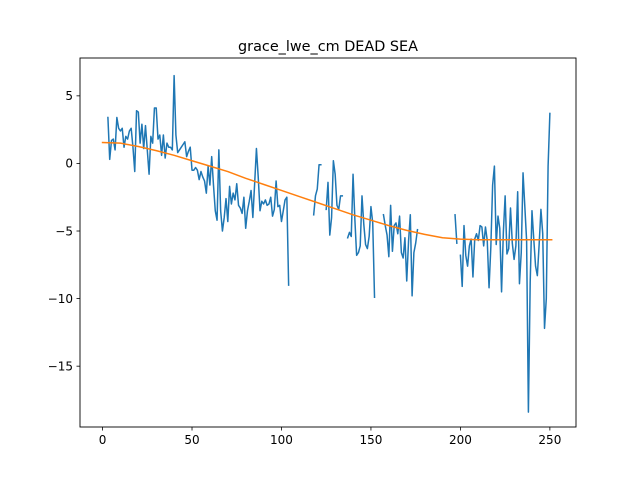 The image size is (640, 484). Describe the element at coordinates (60, 299) in the screenshot. I see `y-tick-label: −10` at that location.